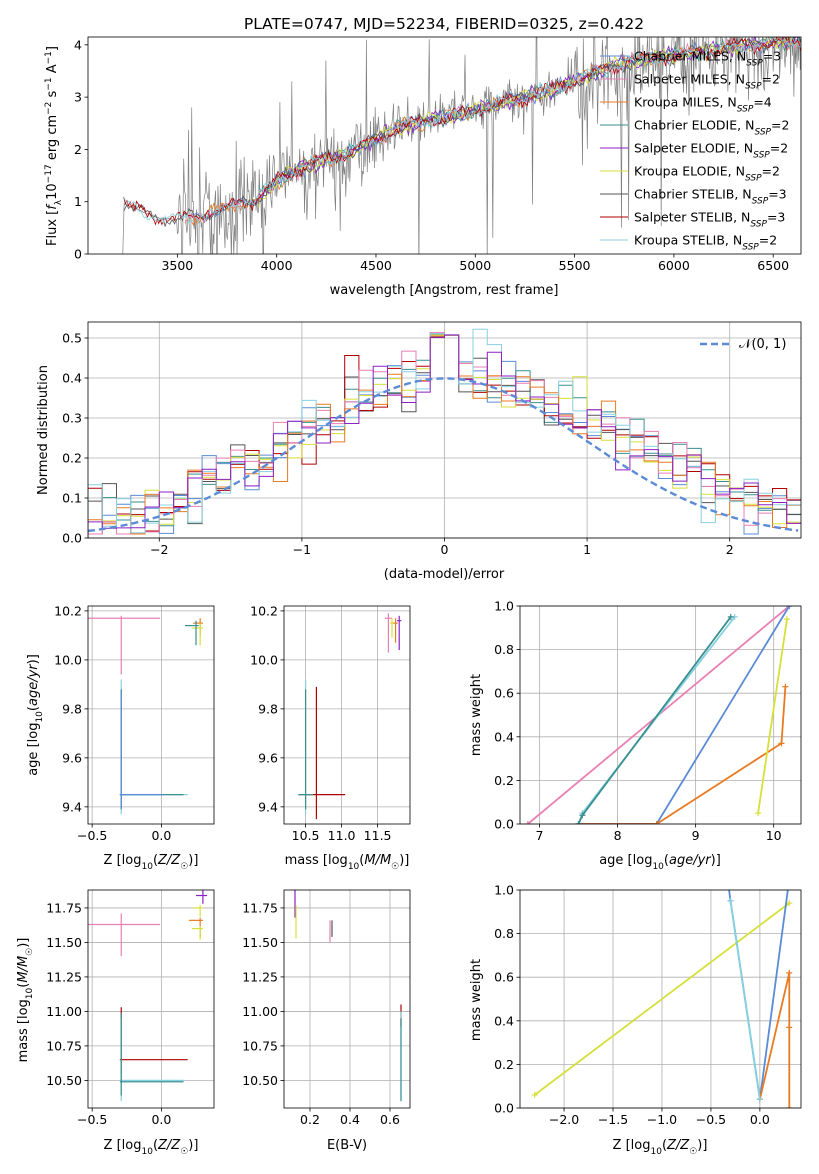  What do you see at coordinates (587, 549) in the screenshot?
I see `x-tick-label: 1` at bounding box center [587, 549].